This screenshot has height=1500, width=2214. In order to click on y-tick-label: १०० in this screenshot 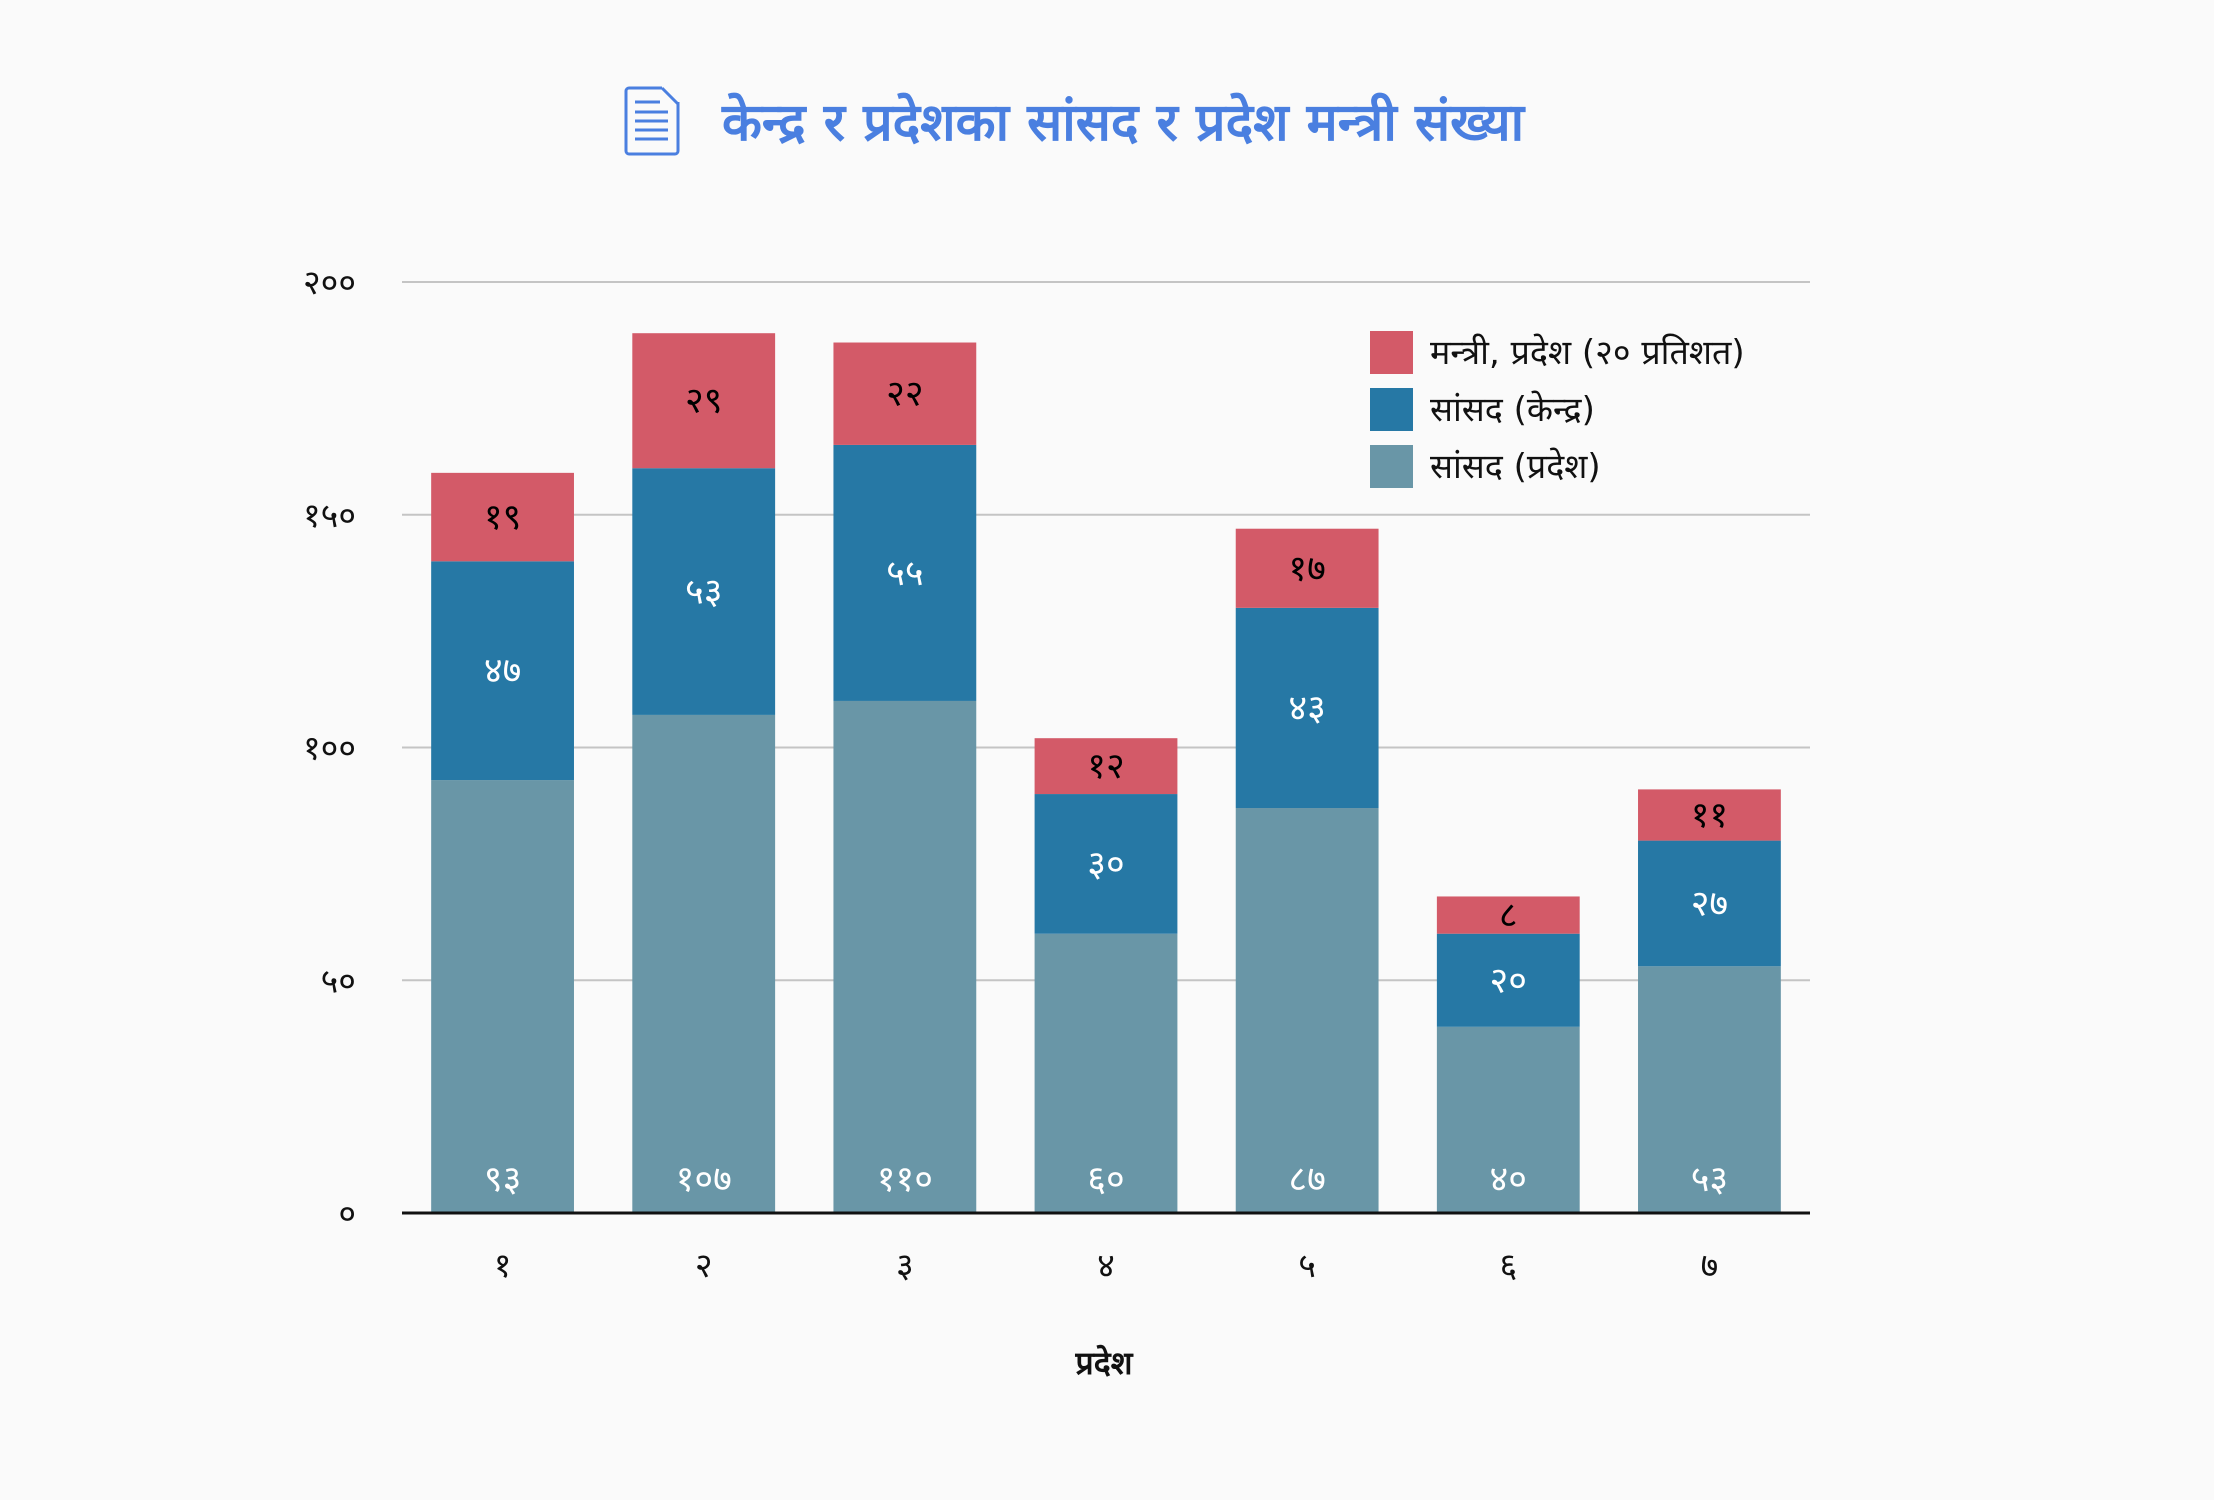, I will do `click(329, 749)`.